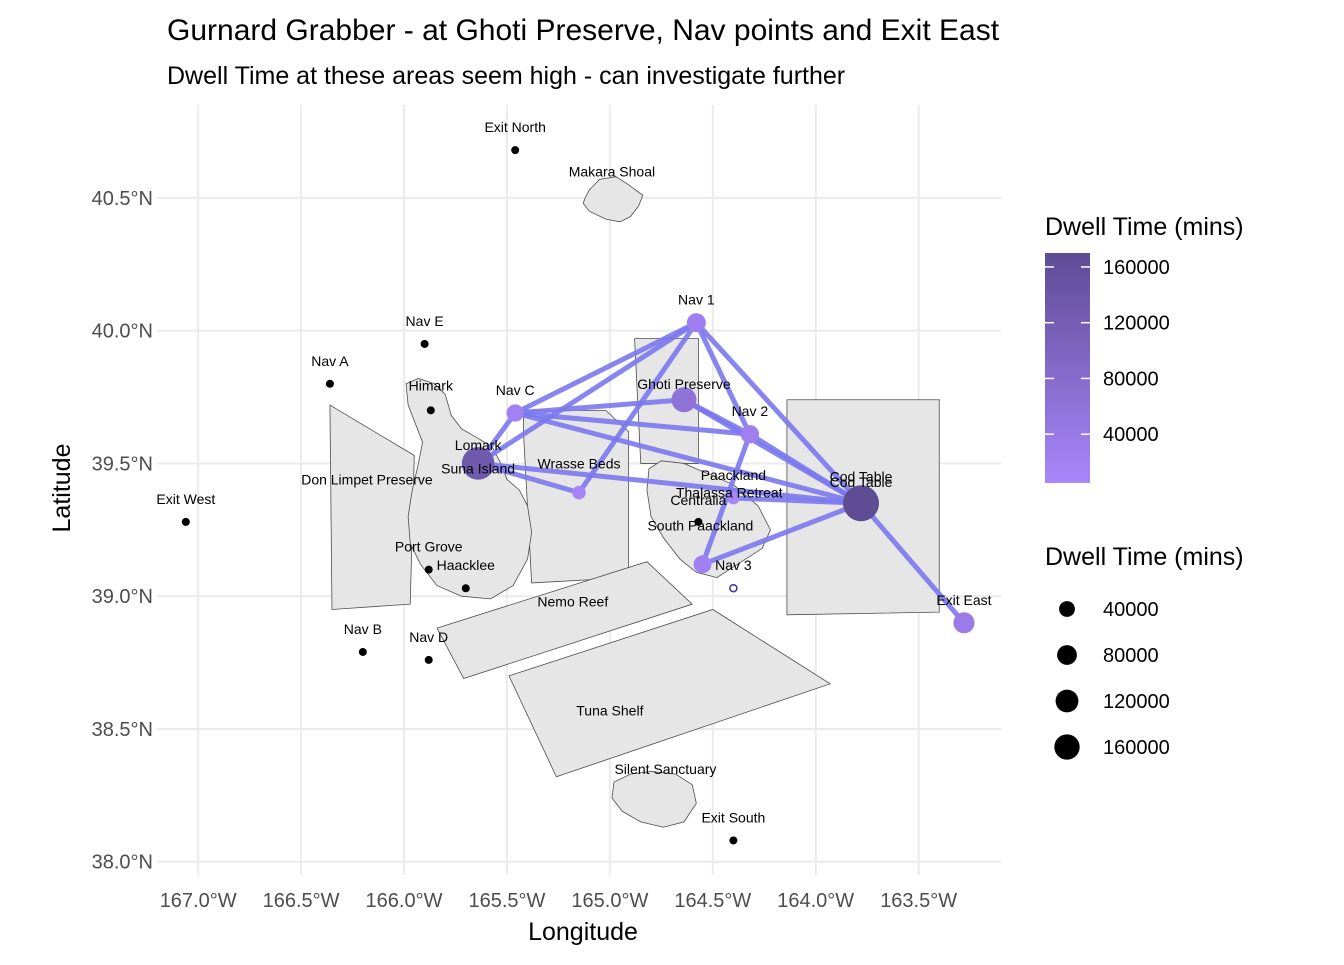 This screenshot has width=1344, height=965. I want to click on path-nav-c-to-cod-table, so click(688, 458).